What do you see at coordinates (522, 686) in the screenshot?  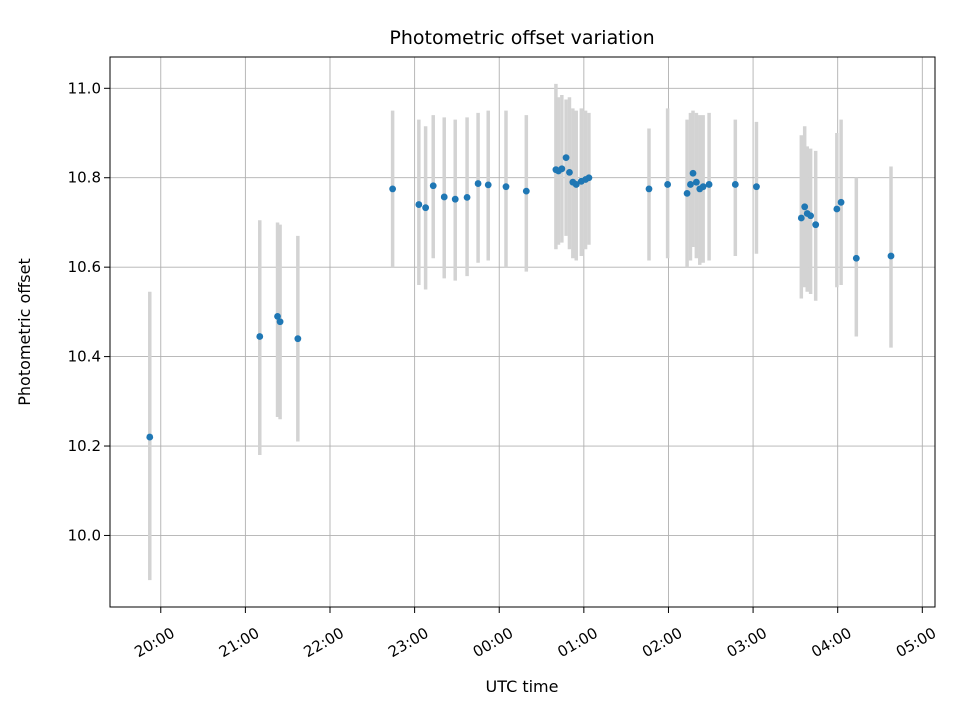 I see `x-axis-label: UTC time` at bounding box center [522, 686].